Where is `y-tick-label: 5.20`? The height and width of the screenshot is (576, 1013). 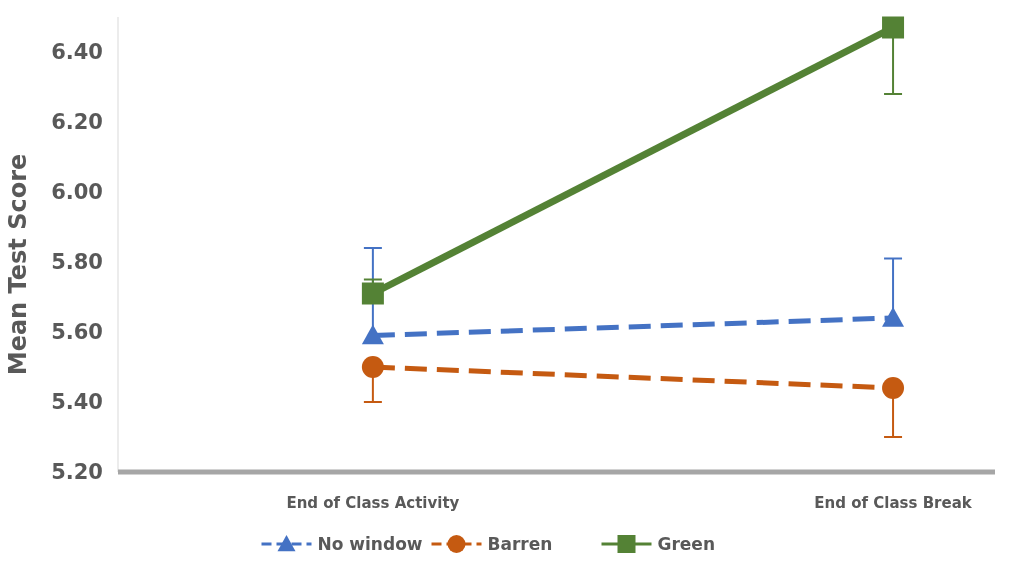 y-tick-label: 5.20 is located at coordinates (77, 472).